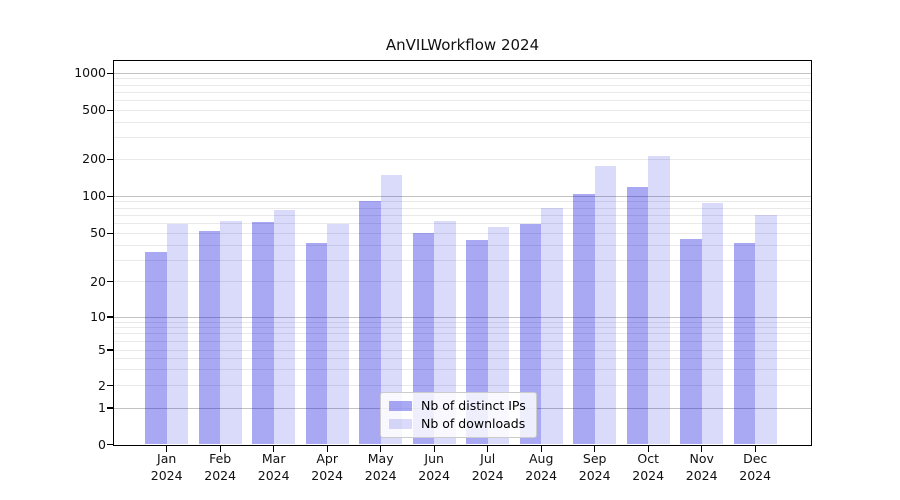 The height and width of the screenshot is (500, 900). I want to click on legend-item: Nb of downloads, so click(457, 424).